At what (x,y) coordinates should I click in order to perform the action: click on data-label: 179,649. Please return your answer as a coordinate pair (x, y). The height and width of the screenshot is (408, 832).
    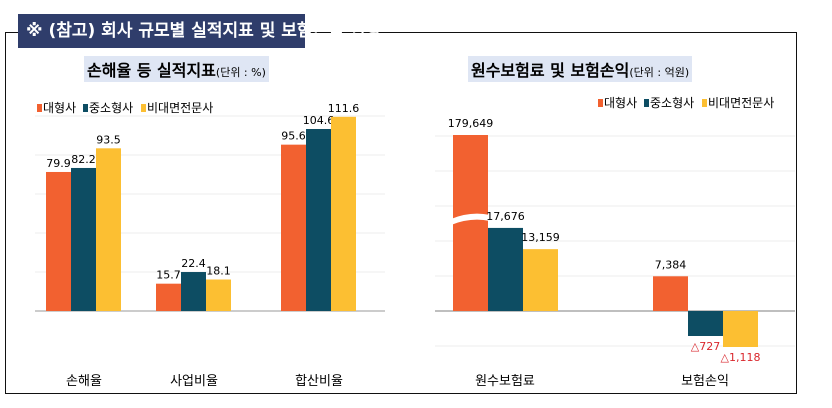
    Looking at the image, I should click on (471, 123).